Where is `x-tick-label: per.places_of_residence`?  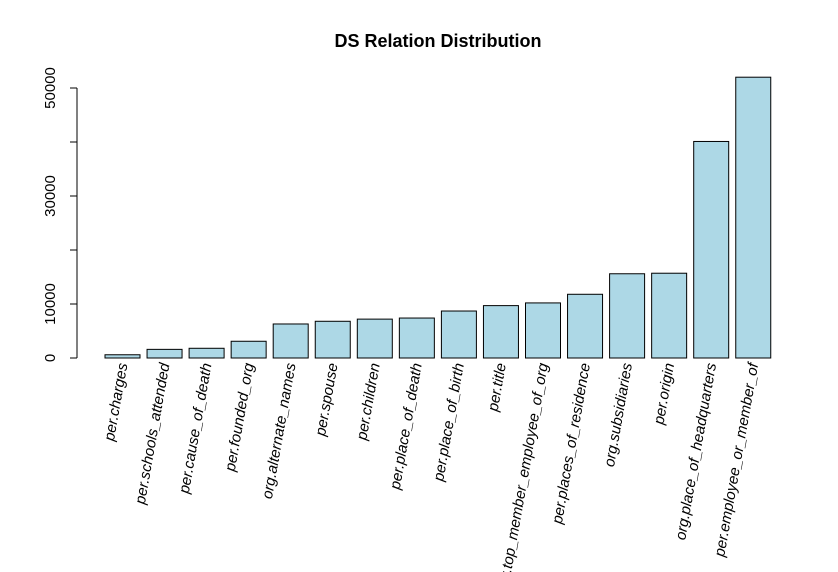 x-tick-label: per.places_of_residence is located at coordinates (571, 444).